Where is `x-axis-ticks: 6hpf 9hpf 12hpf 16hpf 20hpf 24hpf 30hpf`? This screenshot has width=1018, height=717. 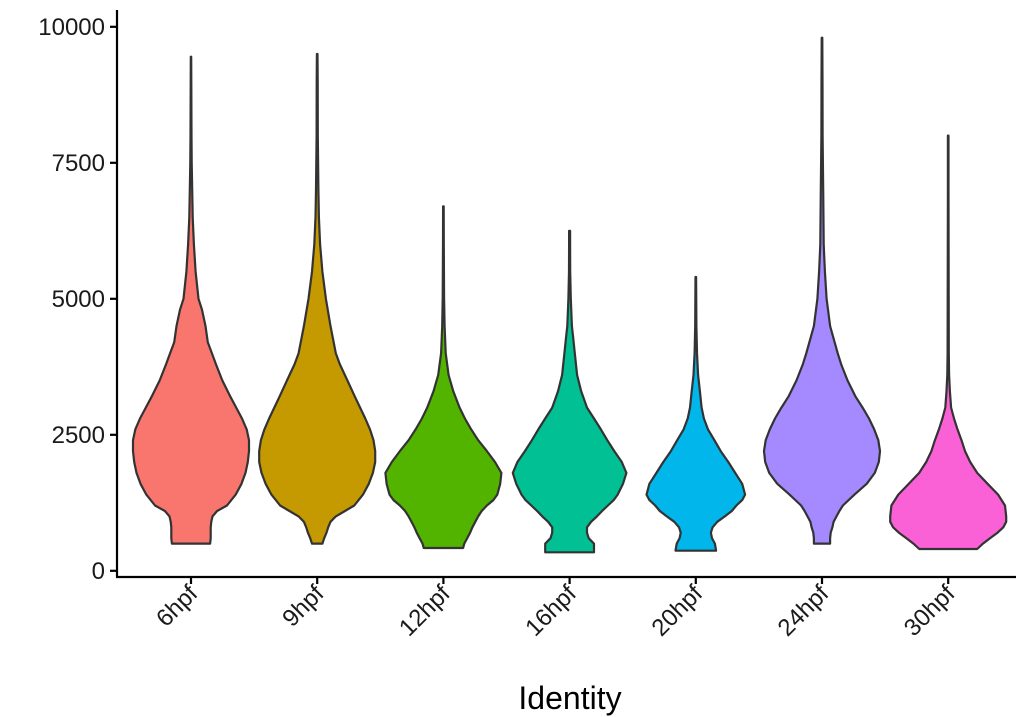 x-axis-ticks: 6hpf 9hpf 12hpf 16hpf 20hpf 24hpf 30hpf is located at coordinates (556, 609).